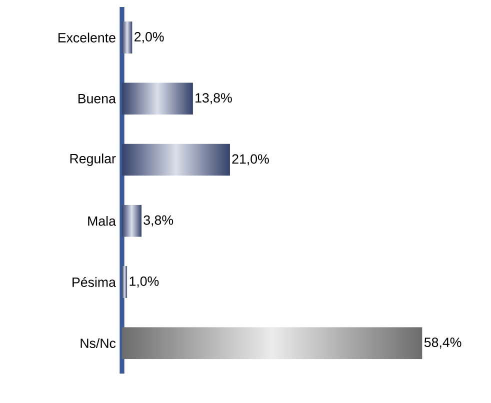 This screenshot has width=491, height=403. Describe the element at coordinates (98, 343) in the screenshot. I see `y-tick-label: Ns/Nc` at that location.